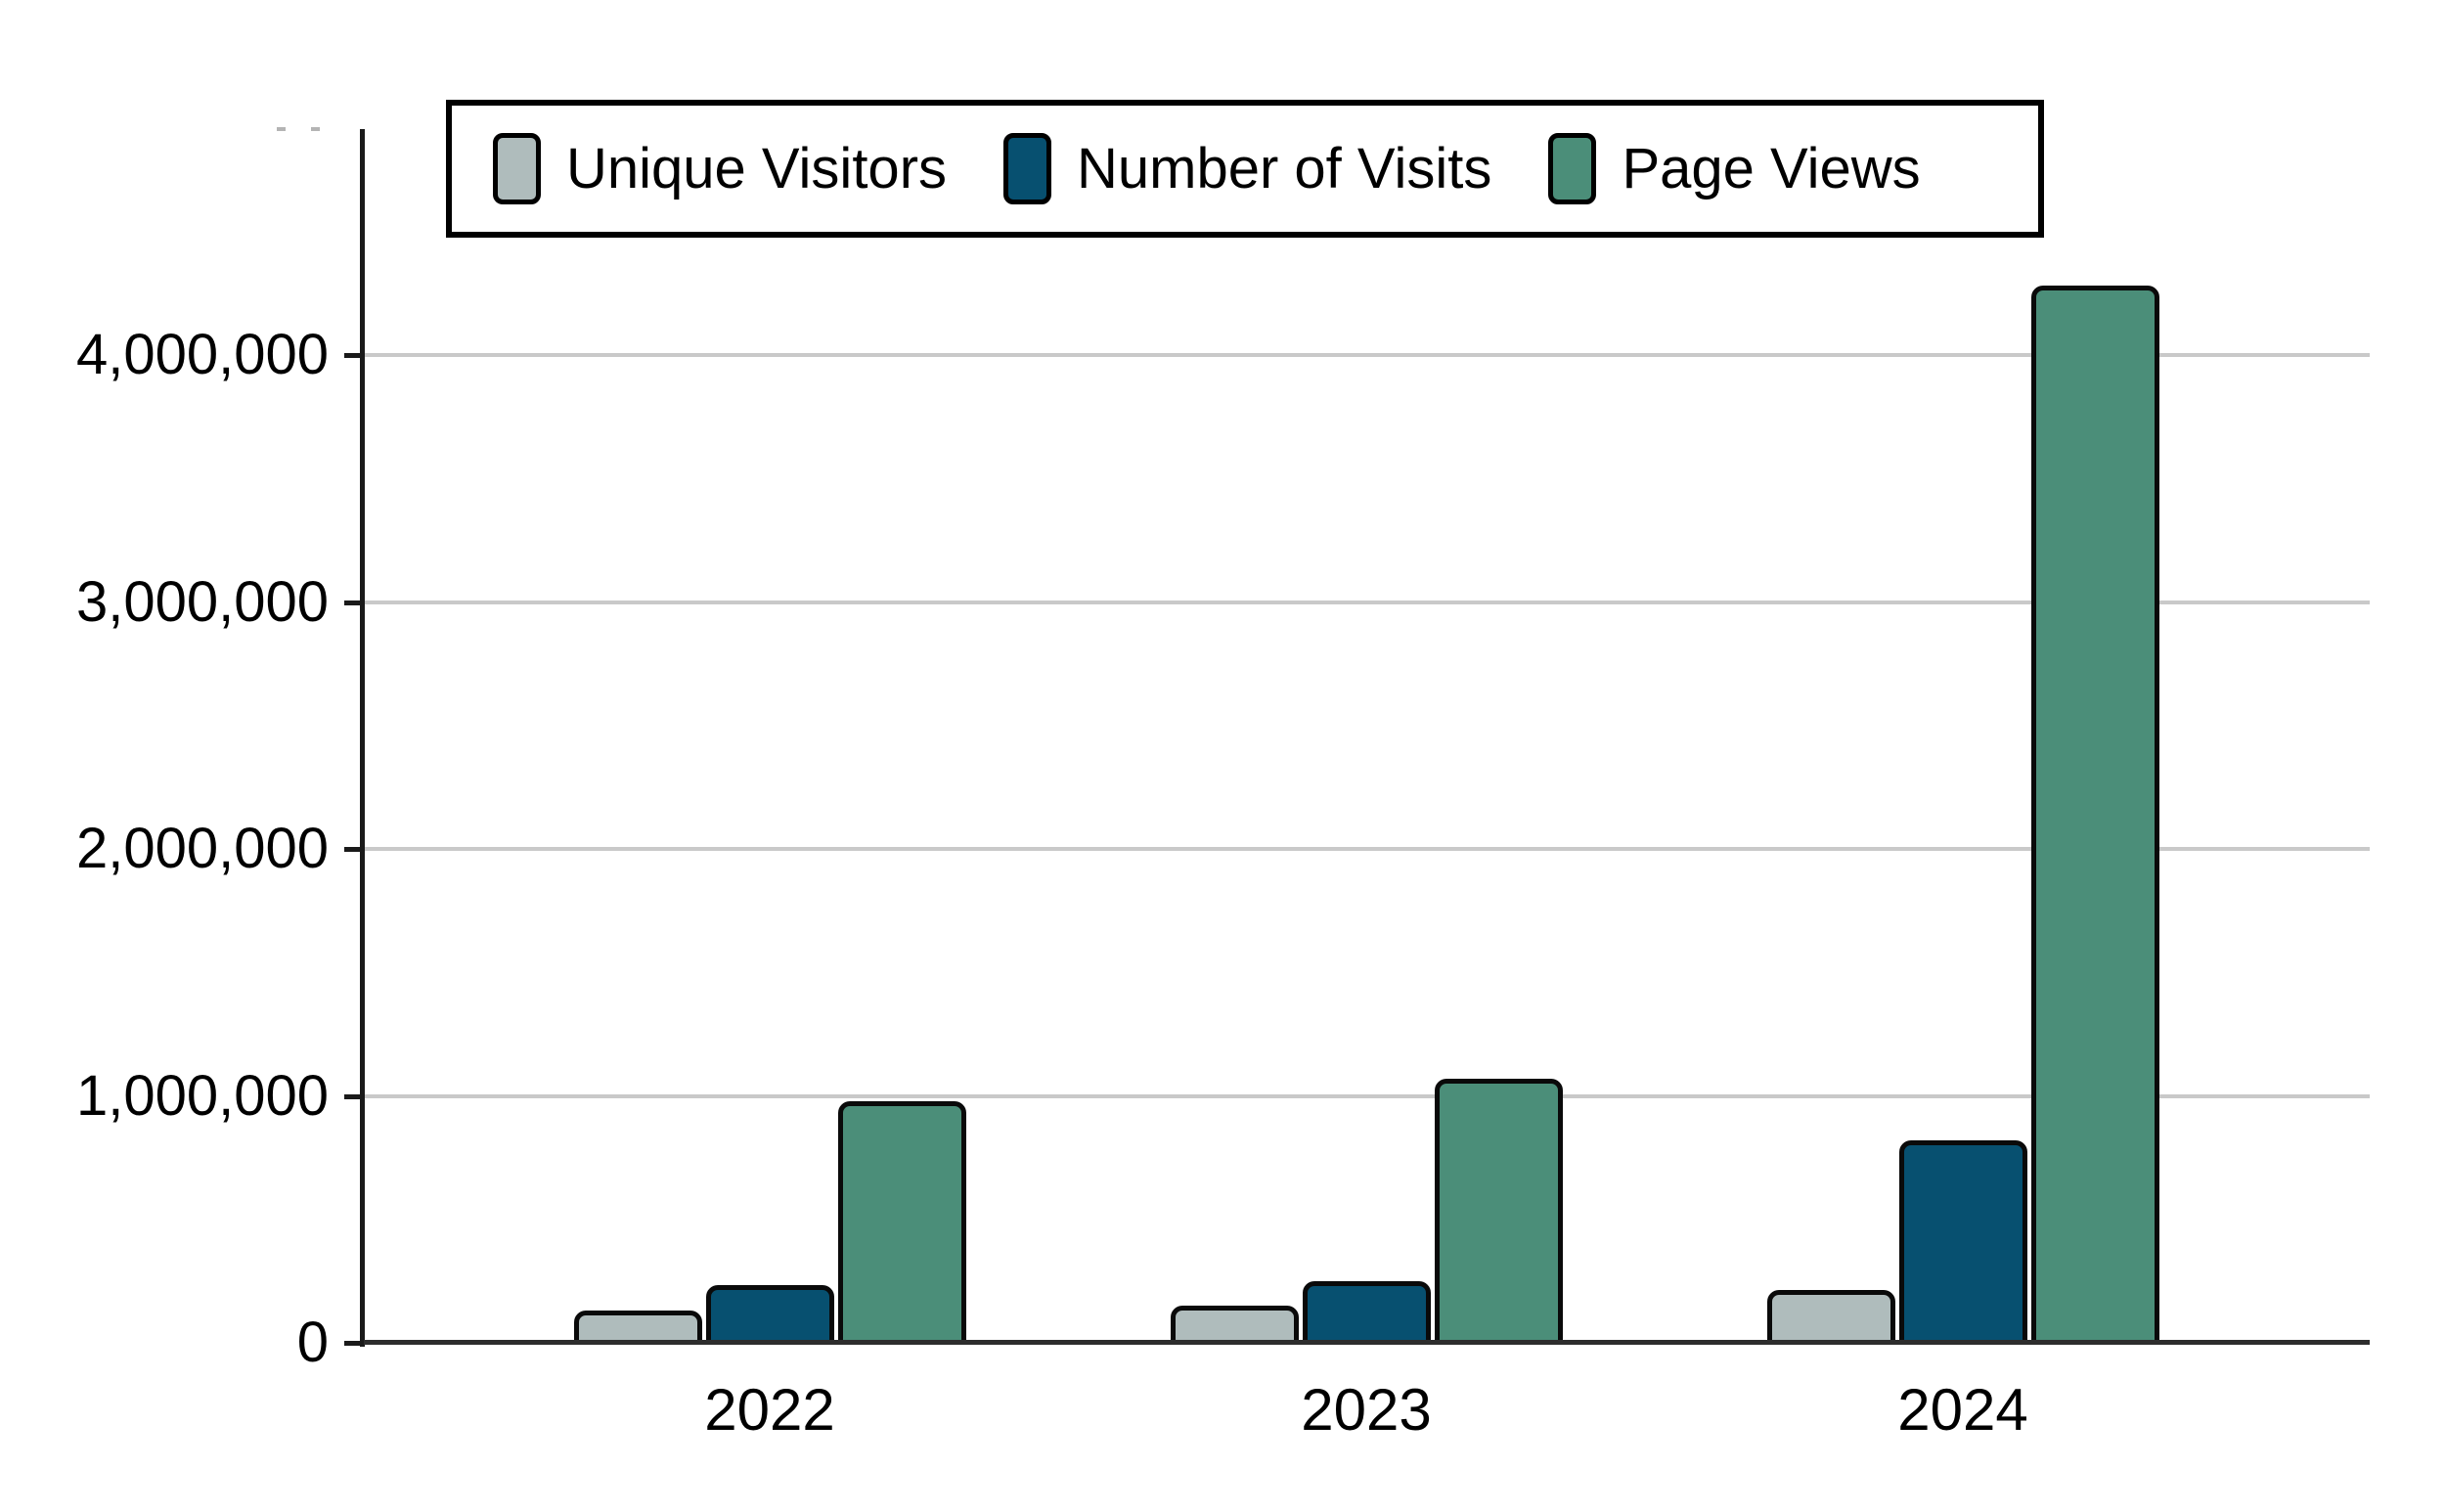  I want to click on legend-item-unique-visitors: Unique Visitors, so click(720, 168).